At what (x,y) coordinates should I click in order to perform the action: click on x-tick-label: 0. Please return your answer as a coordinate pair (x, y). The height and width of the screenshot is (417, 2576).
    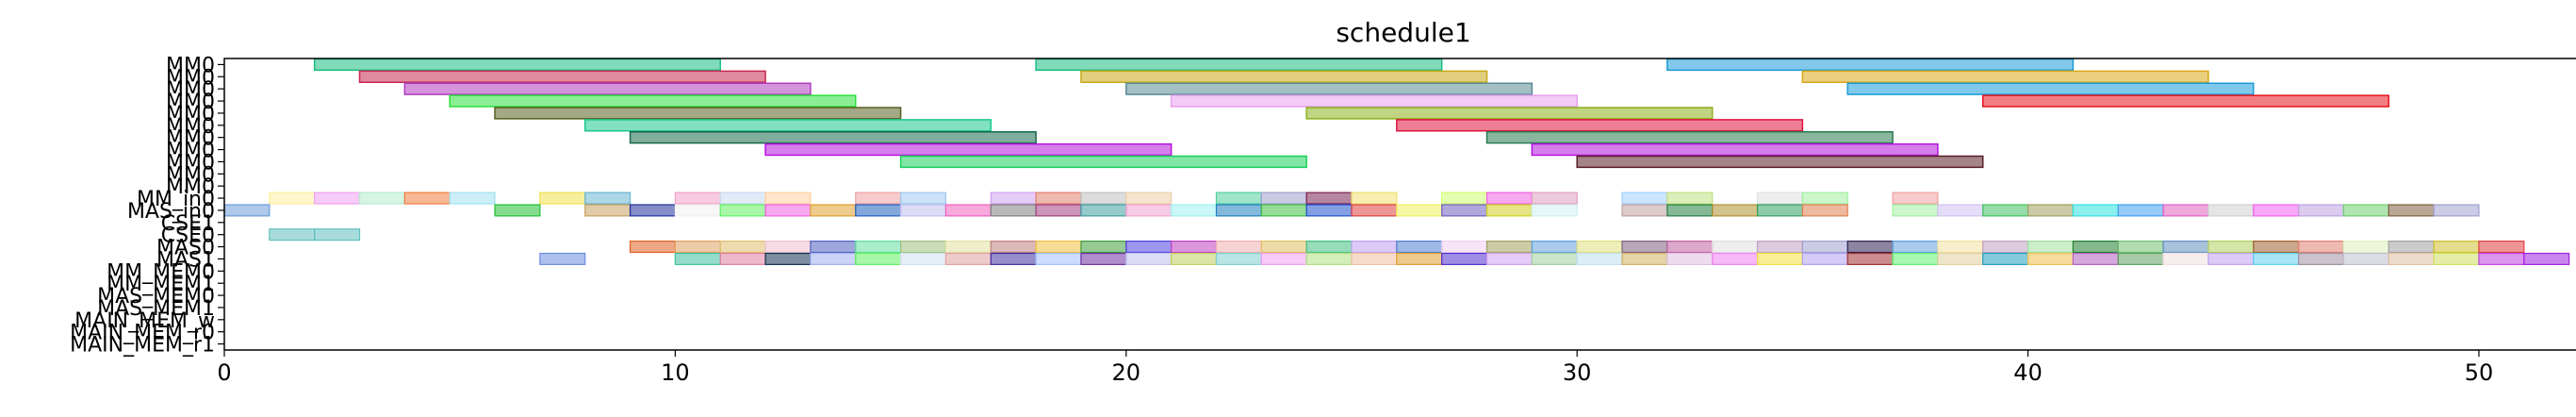
    Looking at the image, I should click on (224, 372).